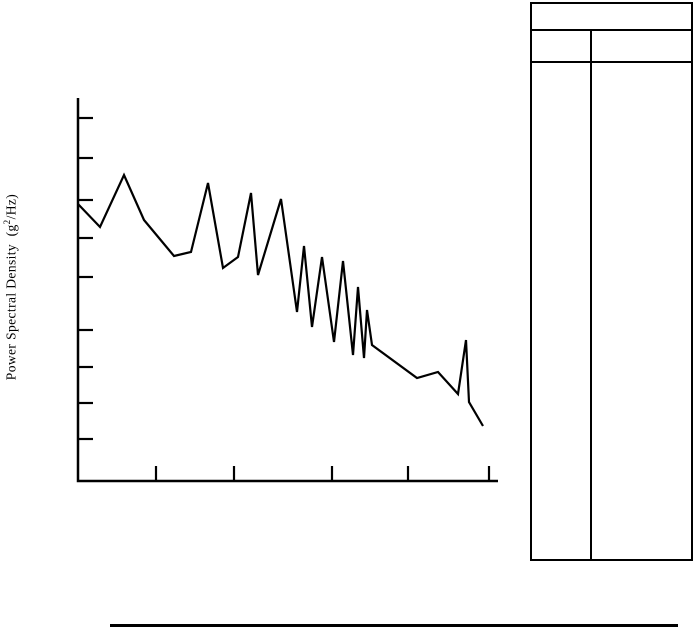 The width and height of the screenshot is (696, 631). What do you see at coordinates (561, 311) in the screenshot?
I see `table-cell-row3-col1` at bounding box center [561, 311].